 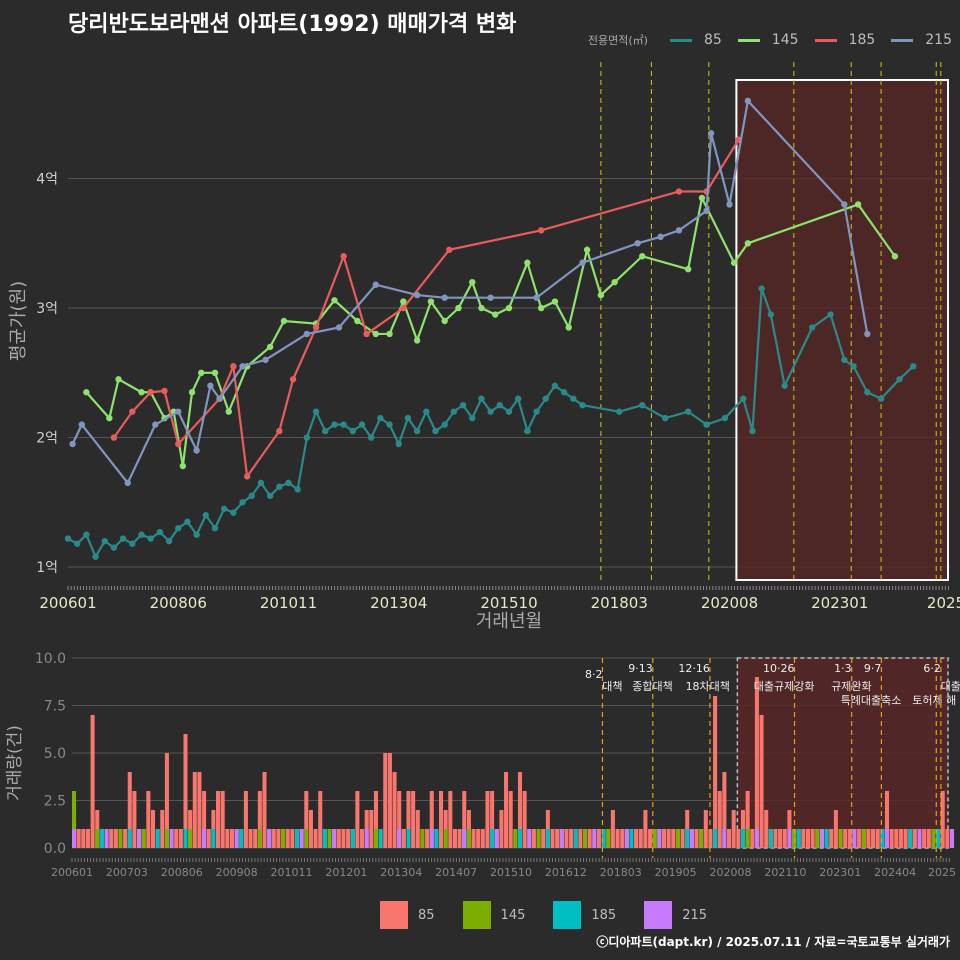 I want to click on x-tick-label: 200908, so click(x=237, y=872).